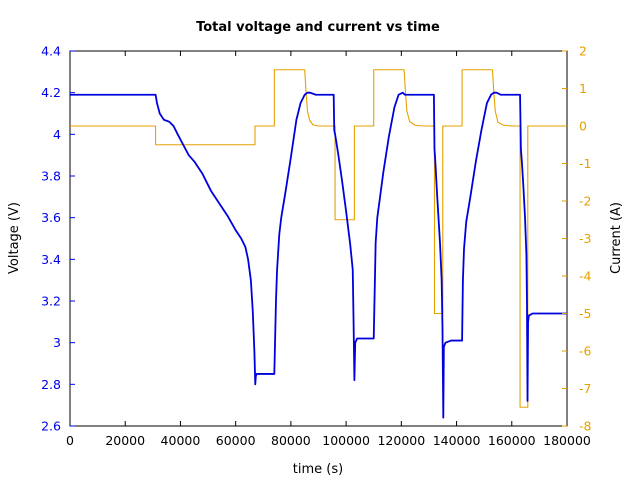  I want to click on y-left-tick-label: 4, so click(57, 134).